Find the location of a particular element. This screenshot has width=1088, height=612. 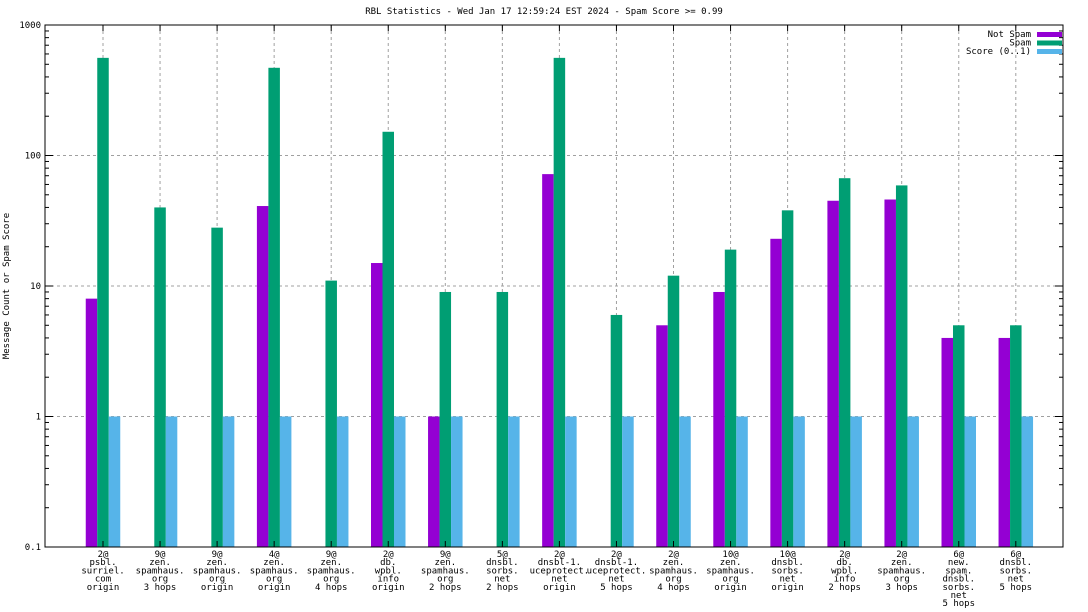

x-tick-label: dnsbl-1. is located at coordinates (559, 563).